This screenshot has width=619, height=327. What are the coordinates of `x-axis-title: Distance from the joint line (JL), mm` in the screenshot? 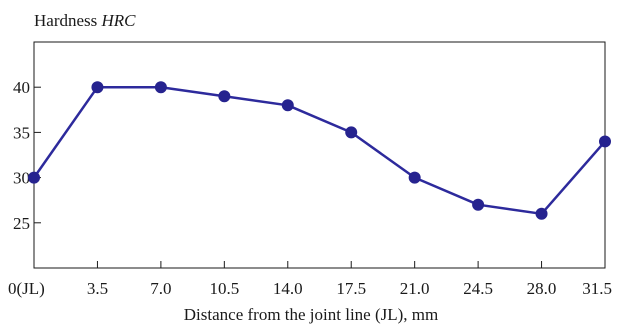 It's located at (311, 314).